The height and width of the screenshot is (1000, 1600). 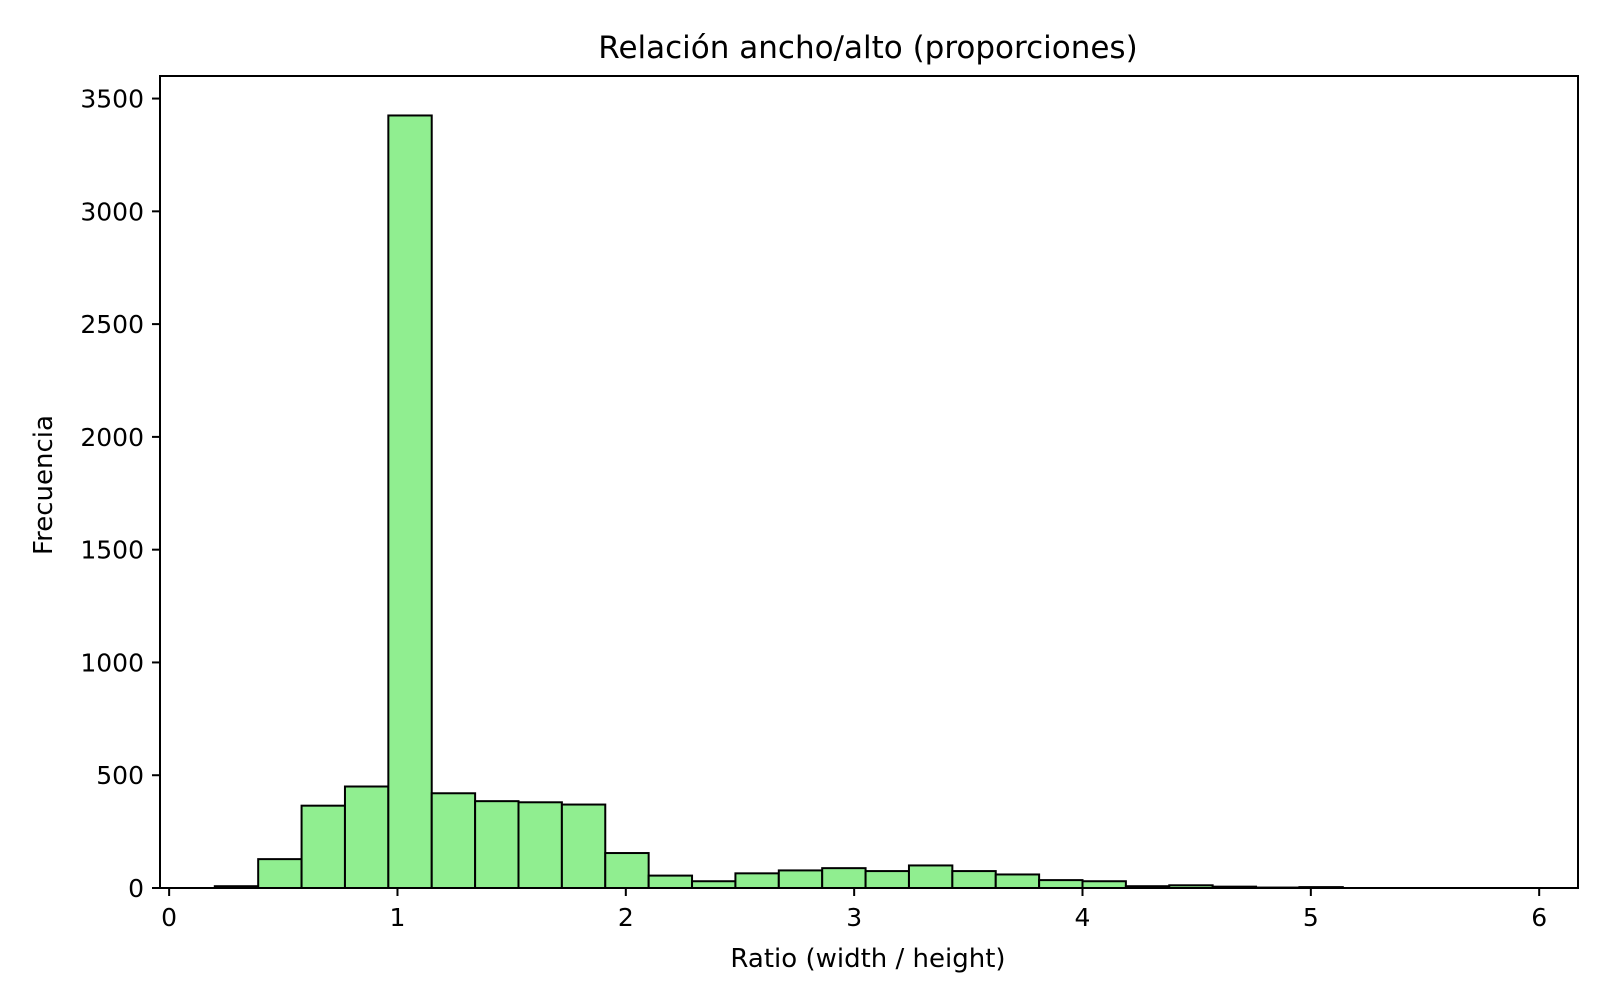 I want to click on x-tick-label-5: 5, so click(x=1311, y=917).